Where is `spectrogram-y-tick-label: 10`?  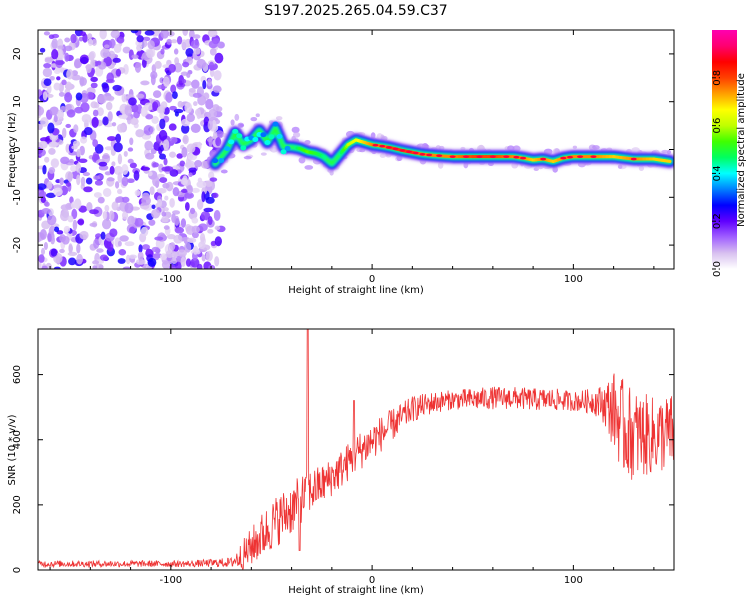
spectrogram-y-tick-label: 10 is located at coordinates (17, 101).